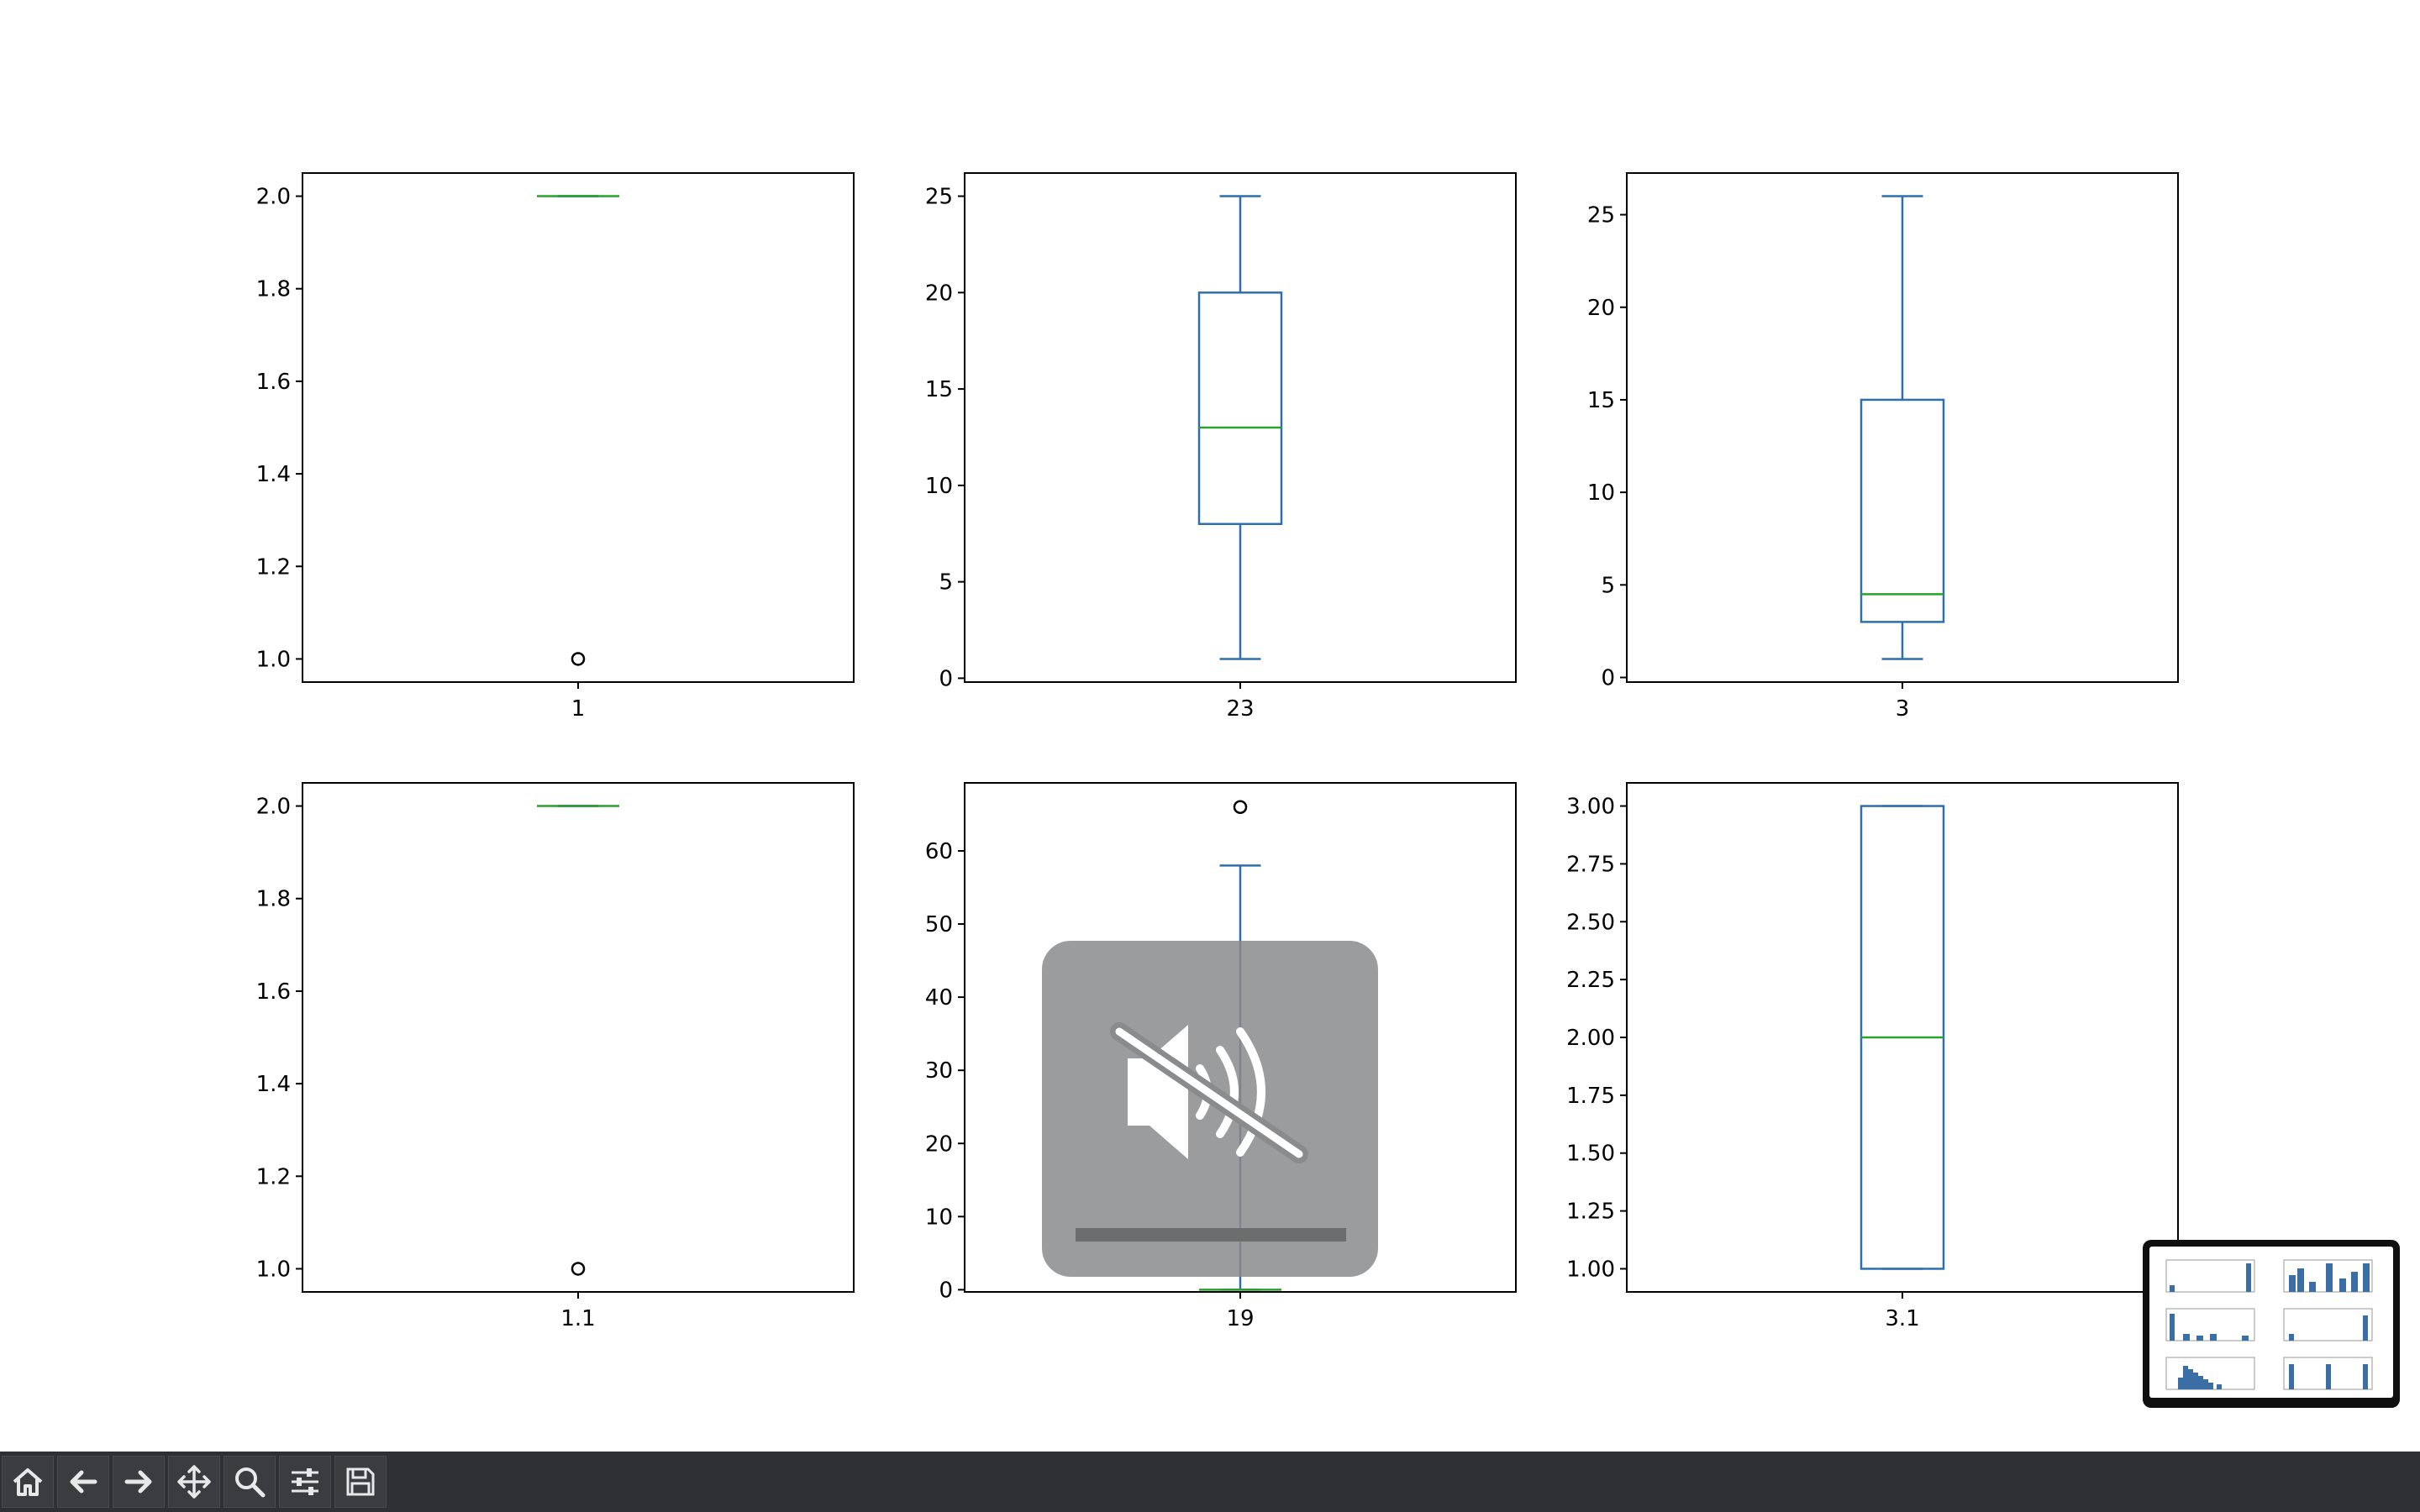 The image size is (2420, 1512). I want to click on x-tick-label: 3.1, so click(1902, 1318).